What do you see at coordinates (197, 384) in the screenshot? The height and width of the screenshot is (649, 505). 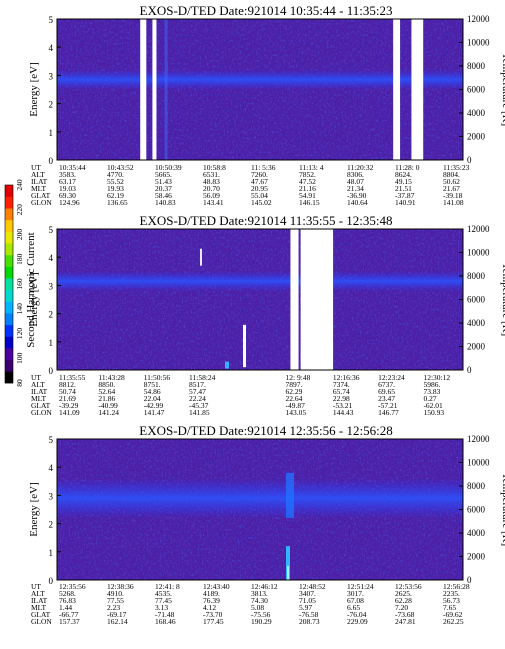 I see `ephemeris-cell: 8517.` at bounding box center [197, 384].